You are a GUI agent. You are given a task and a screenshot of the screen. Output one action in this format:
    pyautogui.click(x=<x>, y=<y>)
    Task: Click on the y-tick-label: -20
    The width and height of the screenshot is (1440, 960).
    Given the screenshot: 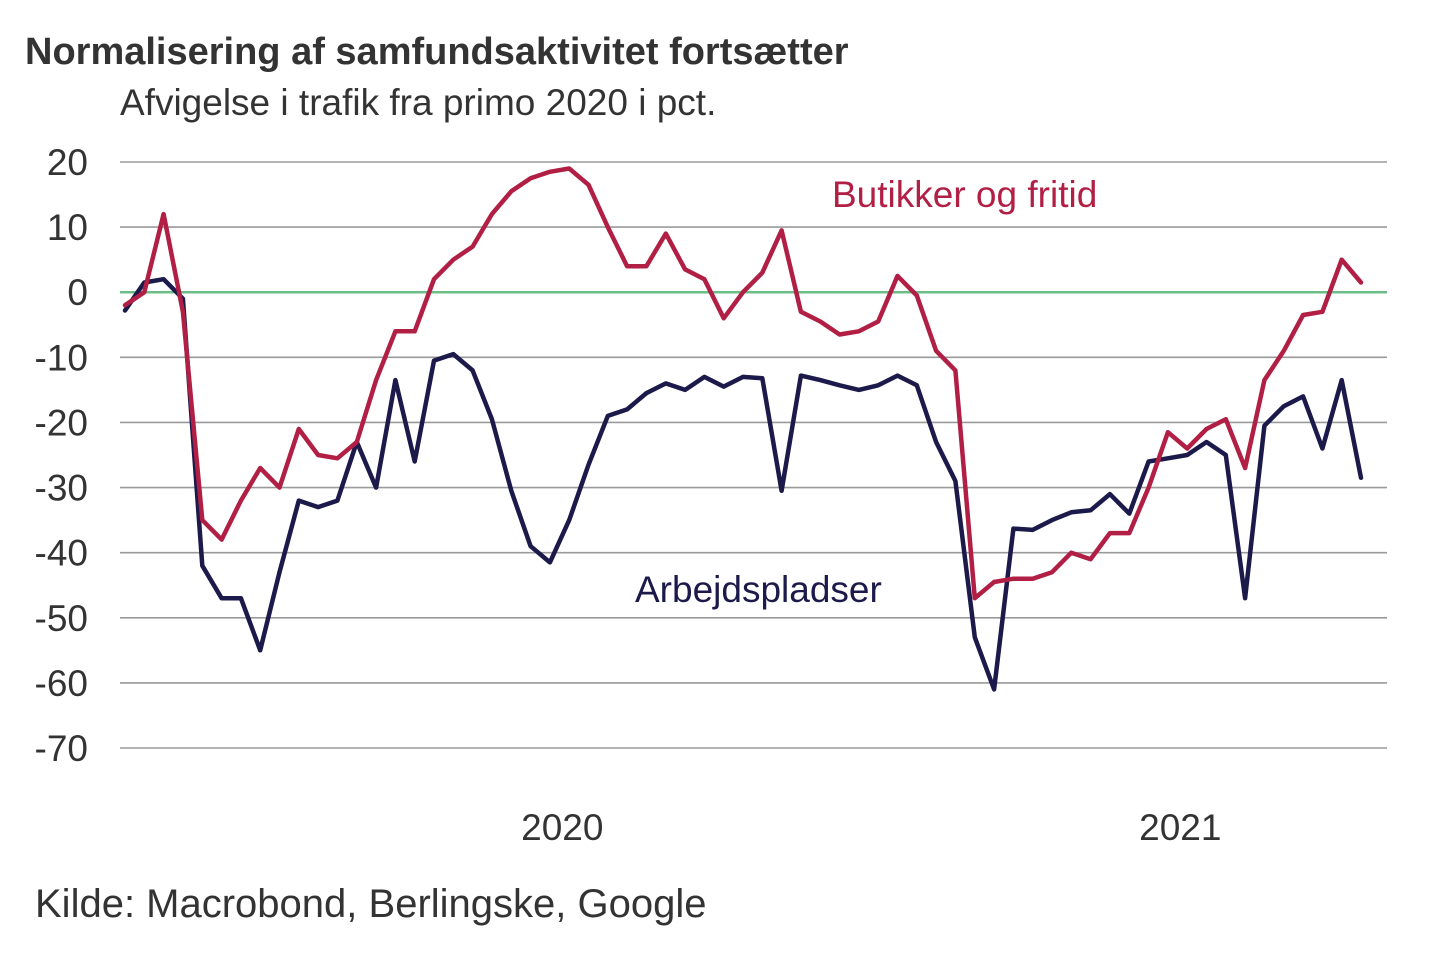 What is the action you would take?
    pyautogui.click(x=61, y=422)
    